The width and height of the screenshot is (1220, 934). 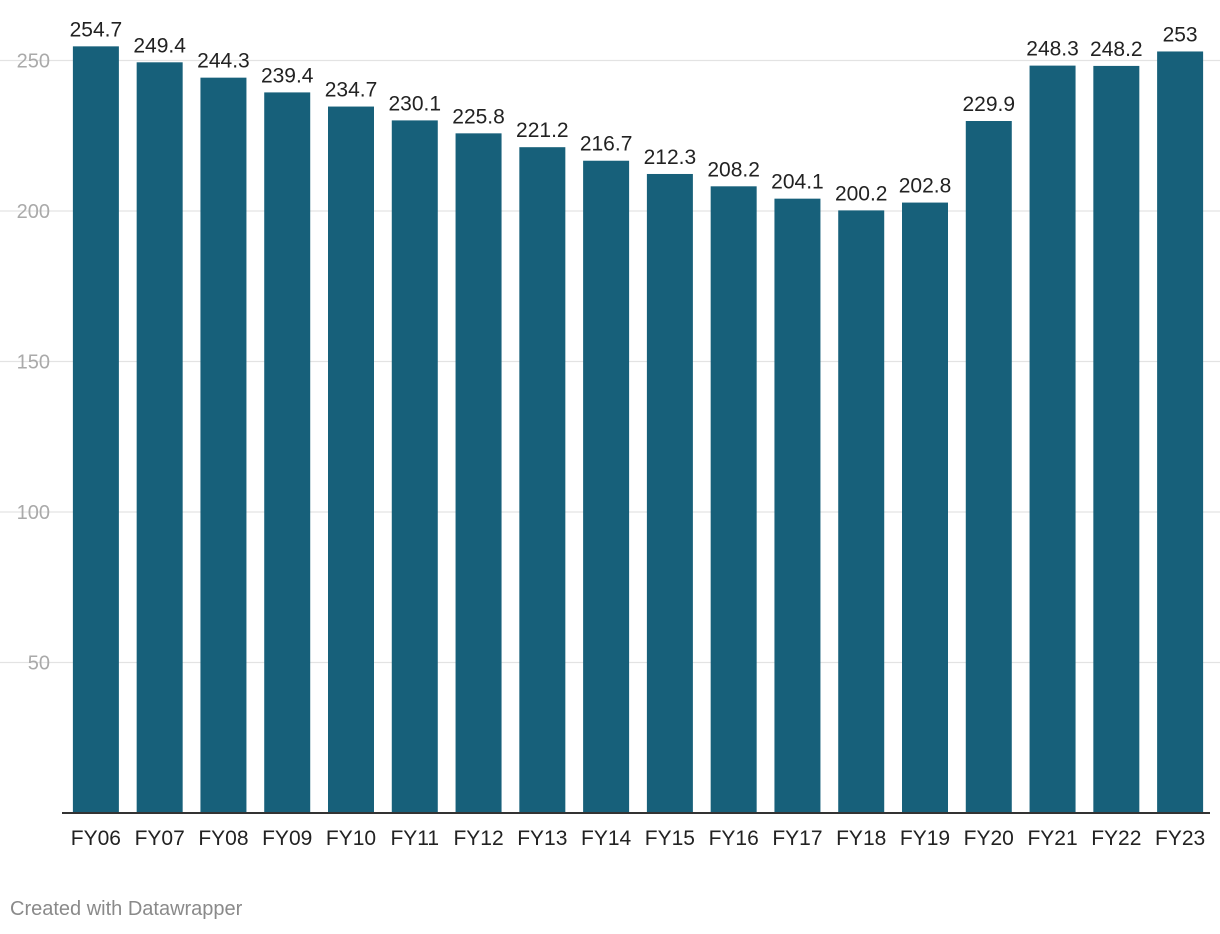 I want to click on value-label: 229.9, so click(x=988, y=104).